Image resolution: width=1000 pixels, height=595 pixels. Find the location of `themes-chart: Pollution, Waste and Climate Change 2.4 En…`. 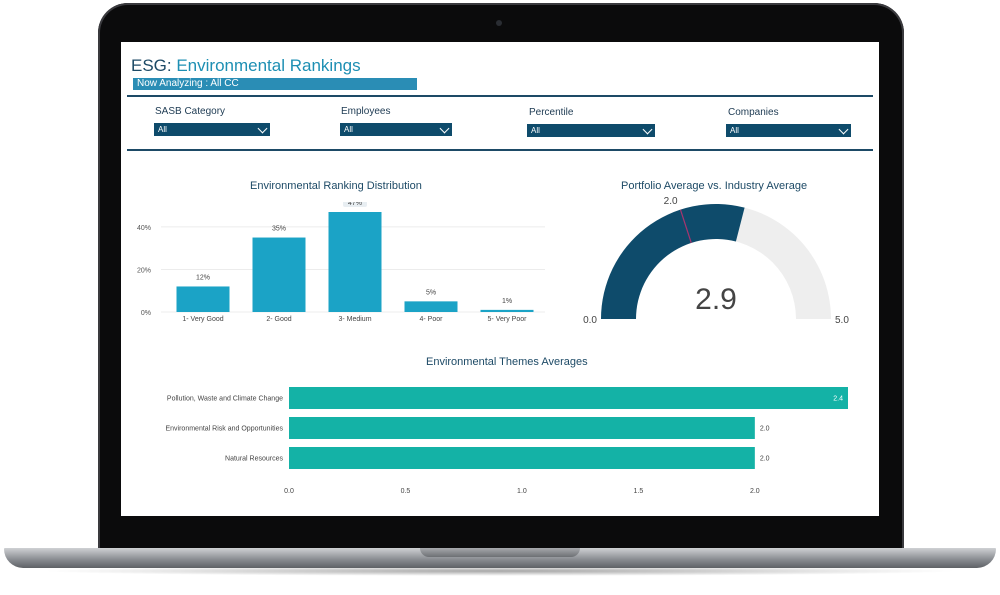

themes-chart: Pollution, Waste and Climate Change 2.4 En… is located at coordinates (506, 441).